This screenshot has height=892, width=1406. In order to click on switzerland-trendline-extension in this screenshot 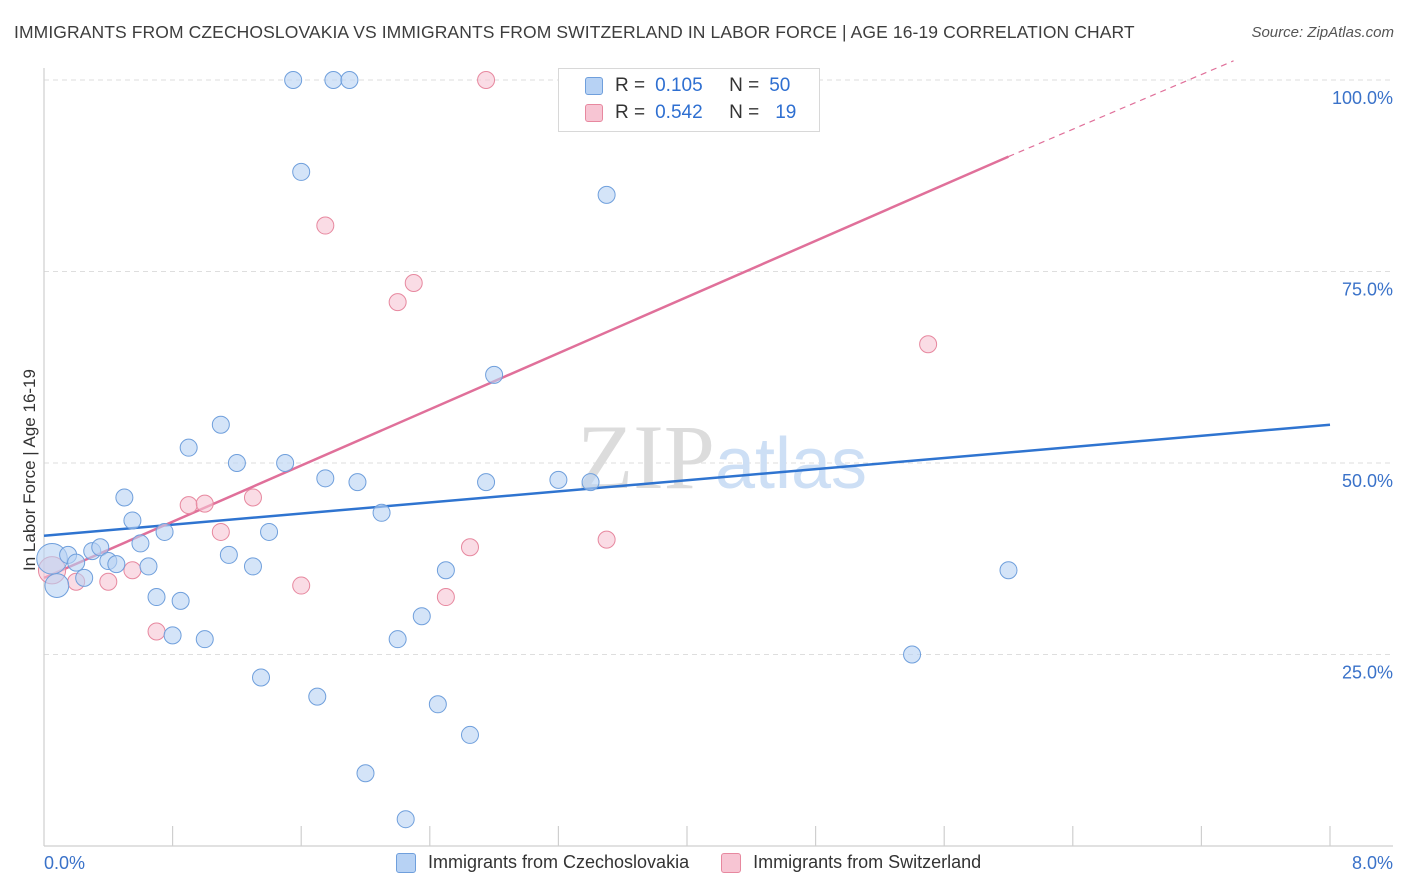, I will do `click(1121, 109)`.